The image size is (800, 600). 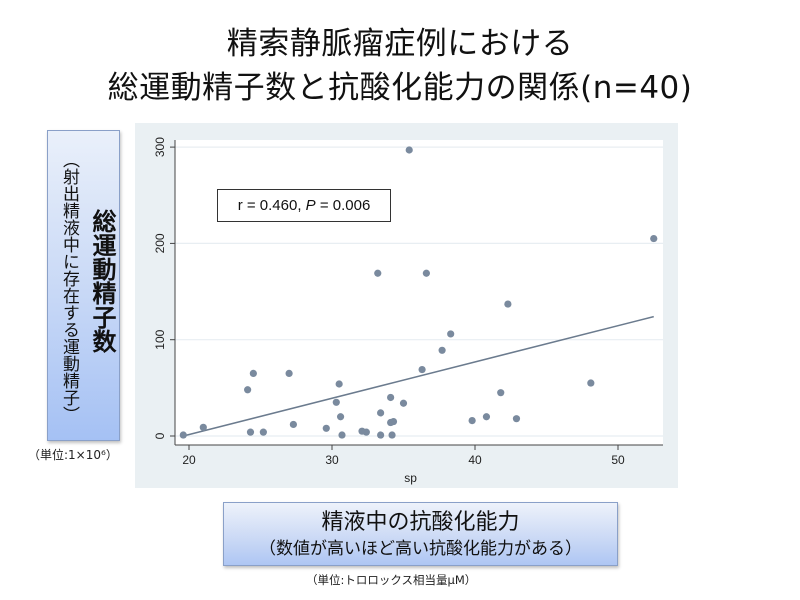 What do you see at coordinates (400, 88) in the screenshot?
I see `title-line-2: 総運動精子数と抗酸化能力の関係(n=40)` at bounding box center [400, 88].